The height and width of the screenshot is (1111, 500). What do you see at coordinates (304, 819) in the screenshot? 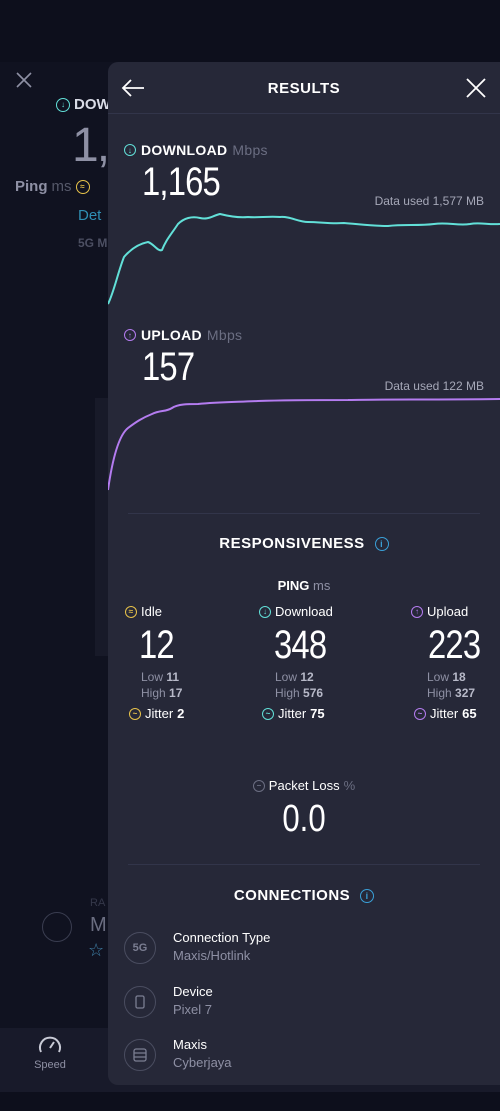
I see `packet-loss-value: 0.0` at bounding box center [304, 819].